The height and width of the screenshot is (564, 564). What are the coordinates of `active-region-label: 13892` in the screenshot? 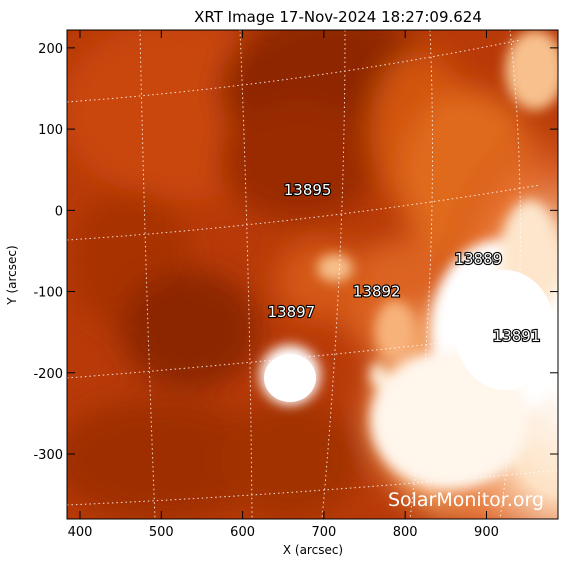 It's located at (377, 292).